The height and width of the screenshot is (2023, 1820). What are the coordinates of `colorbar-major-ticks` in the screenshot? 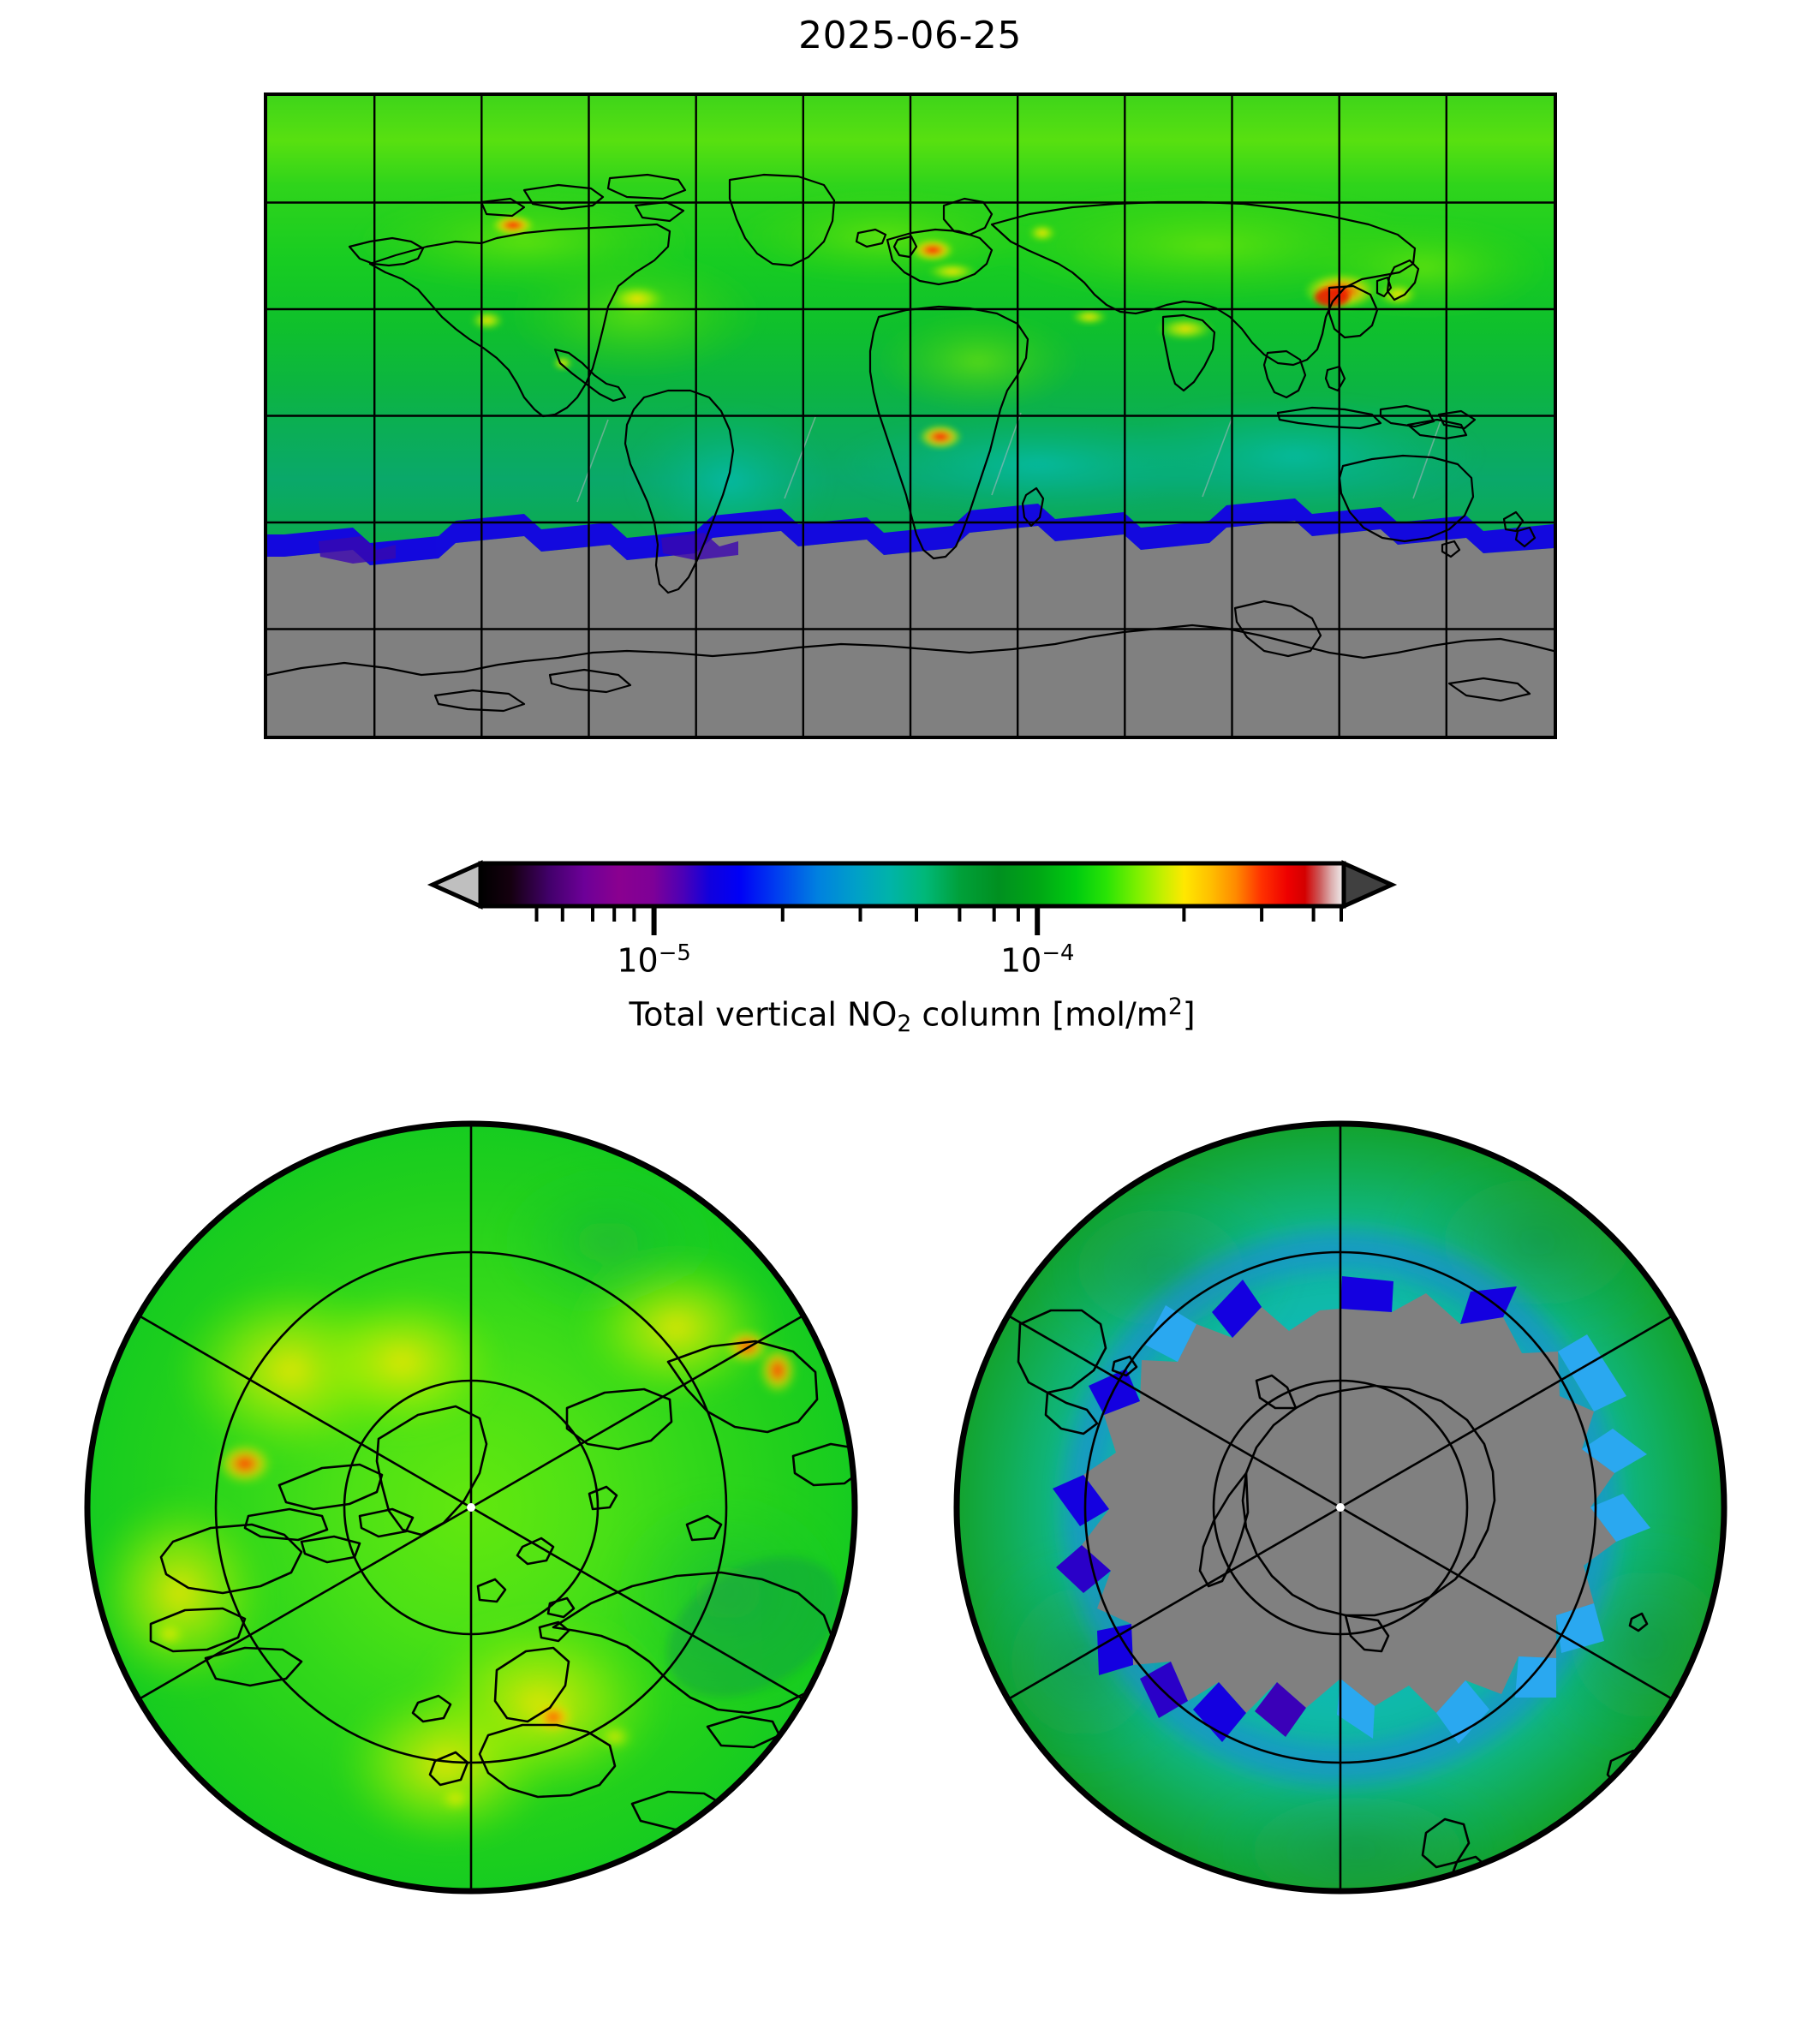 It's located at (846, 920).